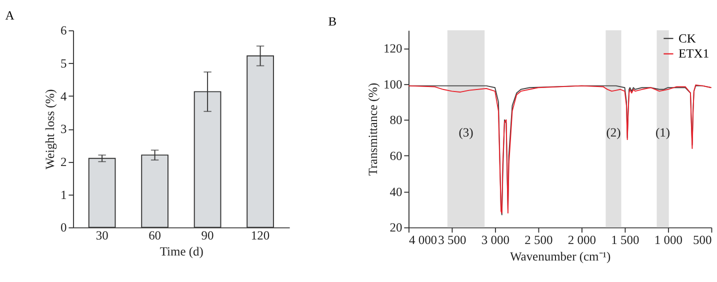 Image resolution: width=717 pixels, height=282 pixels. I want to click on band-label: (1), so click(663, 133).